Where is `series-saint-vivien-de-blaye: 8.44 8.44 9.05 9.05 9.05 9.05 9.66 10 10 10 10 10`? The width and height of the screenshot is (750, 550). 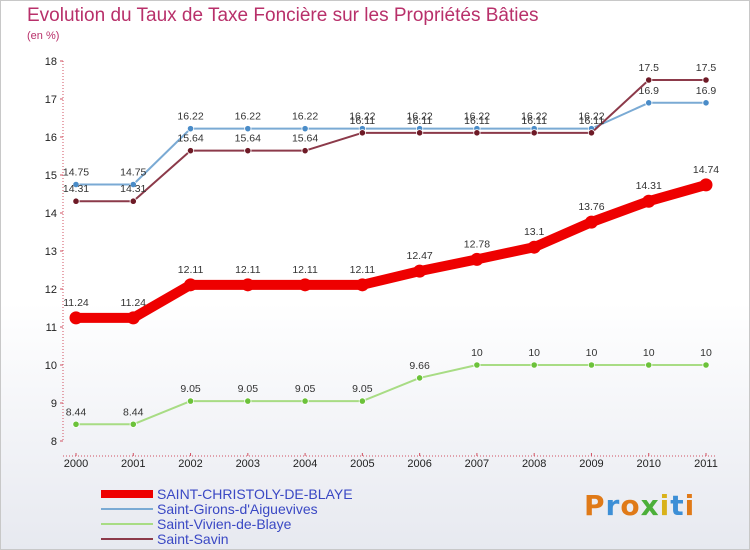
series-saint-vivien-de-blaye: 8.44 8.44 9.05 9.05 9.05 9.05 9.66 10 10 10 10 10 is located at coordinates (389, 387).